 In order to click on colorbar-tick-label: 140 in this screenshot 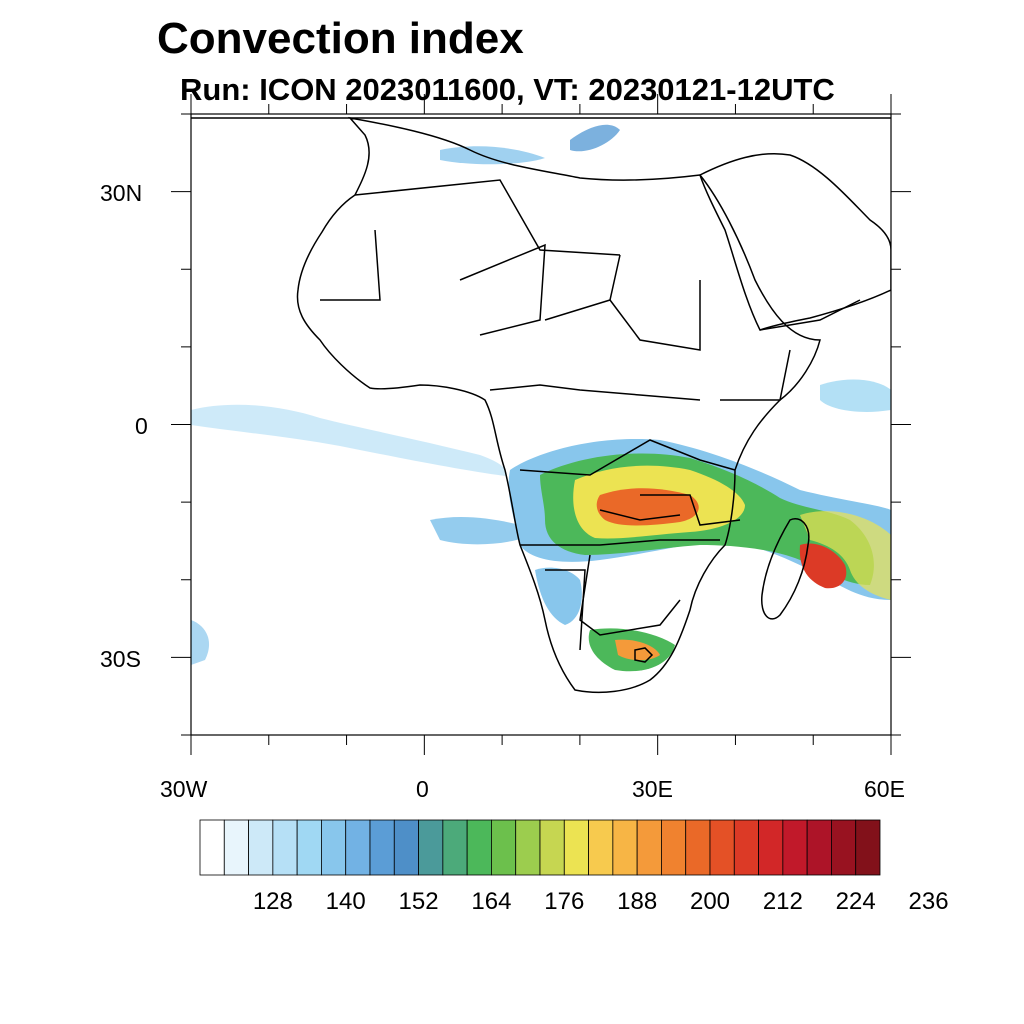, I will do `click(345, 901)`.